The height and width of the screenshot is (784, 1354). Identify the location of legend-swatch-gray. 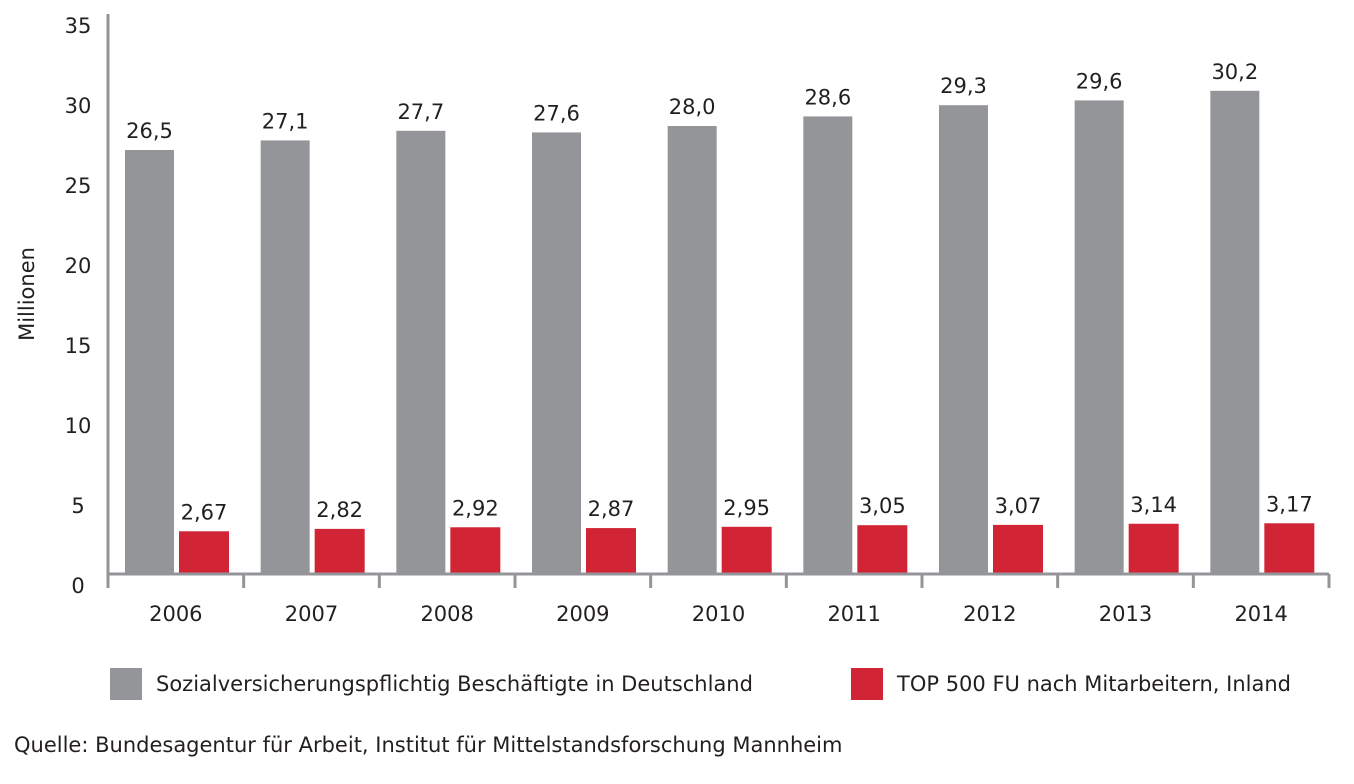
(126, 684).